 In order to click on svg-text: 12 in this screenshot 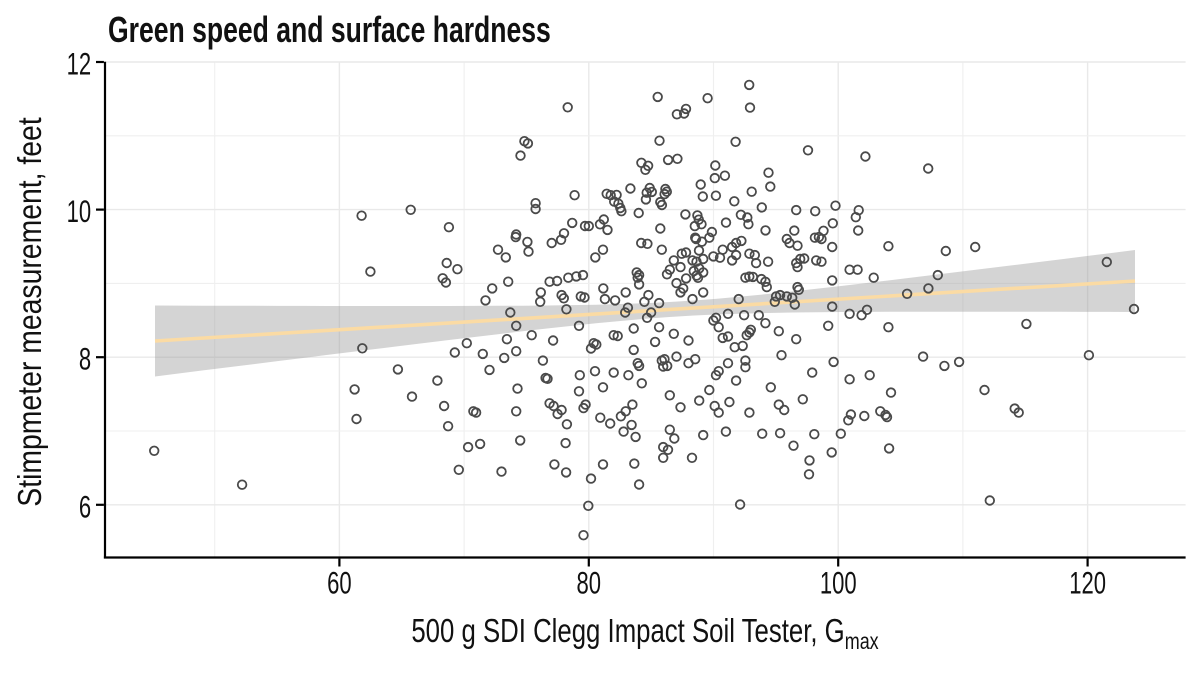, I will do `click(79, 64)`.